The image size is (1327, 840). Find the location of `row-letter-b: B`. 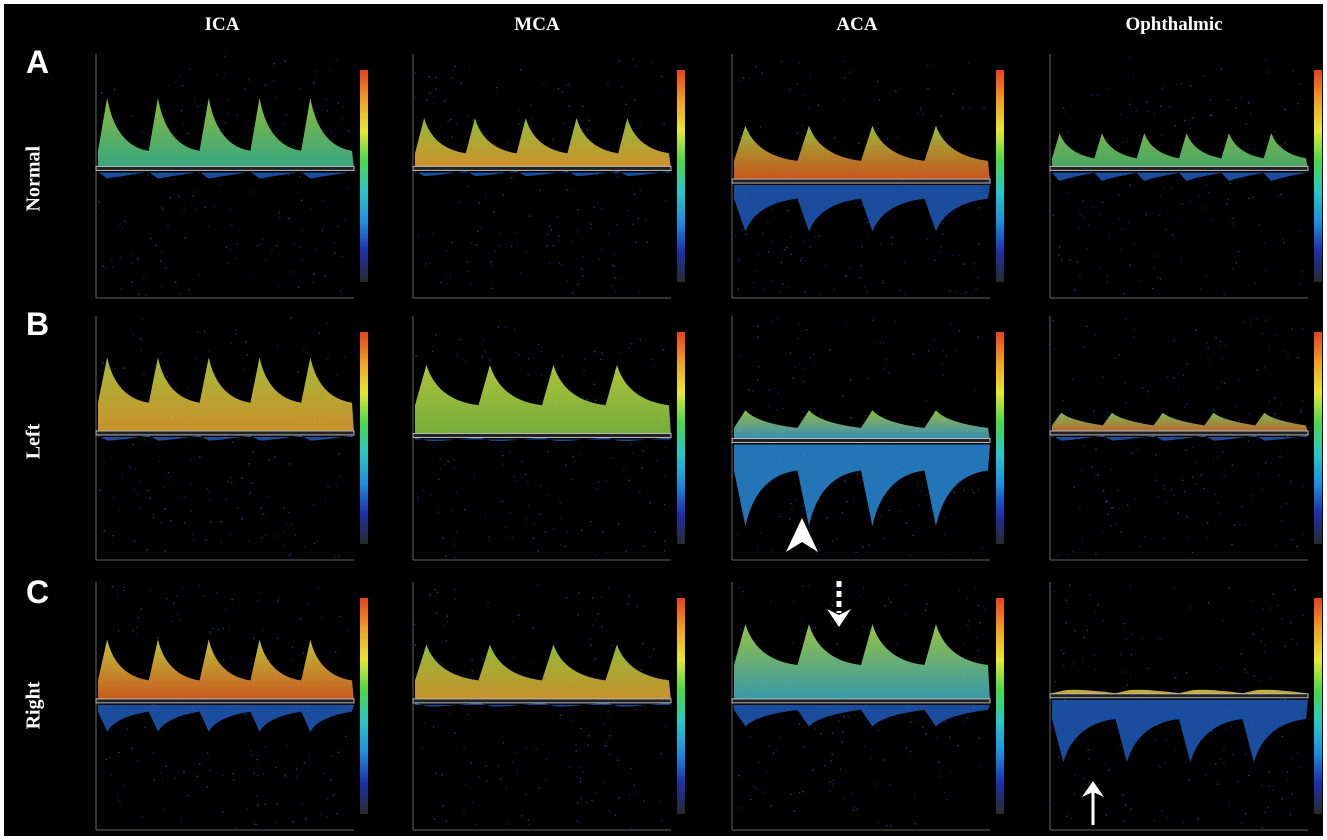

row-letter-b: B is located at coordinates (37, 324).